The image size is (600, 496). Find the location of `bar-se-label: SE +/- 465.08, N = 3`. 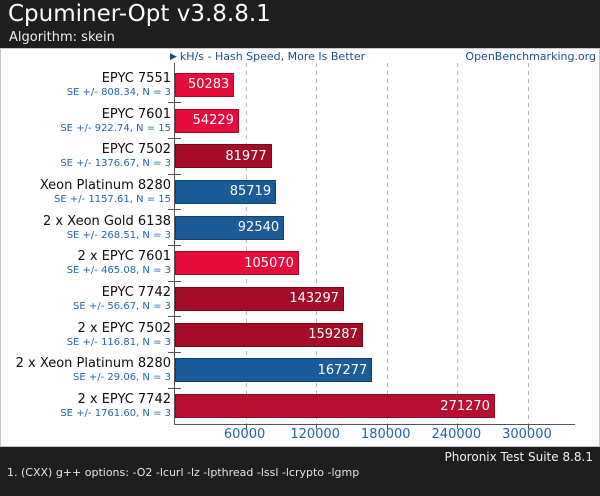

bar-se-label: SE +/- 465.08, N = 3 is located at coordinates (118, 271).